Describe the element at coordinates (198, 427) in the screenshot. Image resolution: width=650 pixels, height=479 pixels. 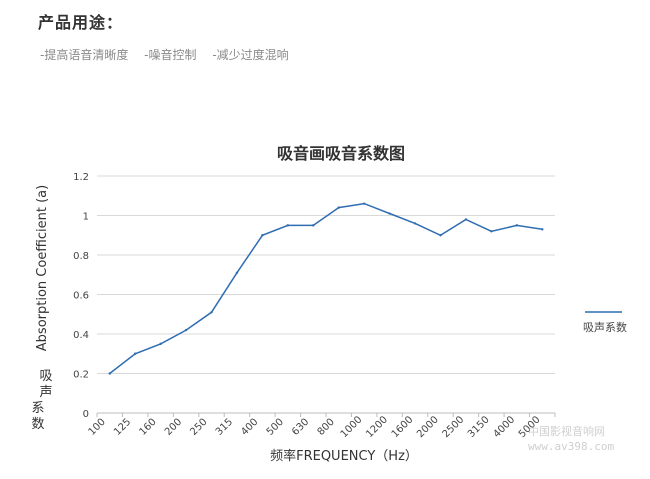
I see `x-tick-label: 250` at that location.